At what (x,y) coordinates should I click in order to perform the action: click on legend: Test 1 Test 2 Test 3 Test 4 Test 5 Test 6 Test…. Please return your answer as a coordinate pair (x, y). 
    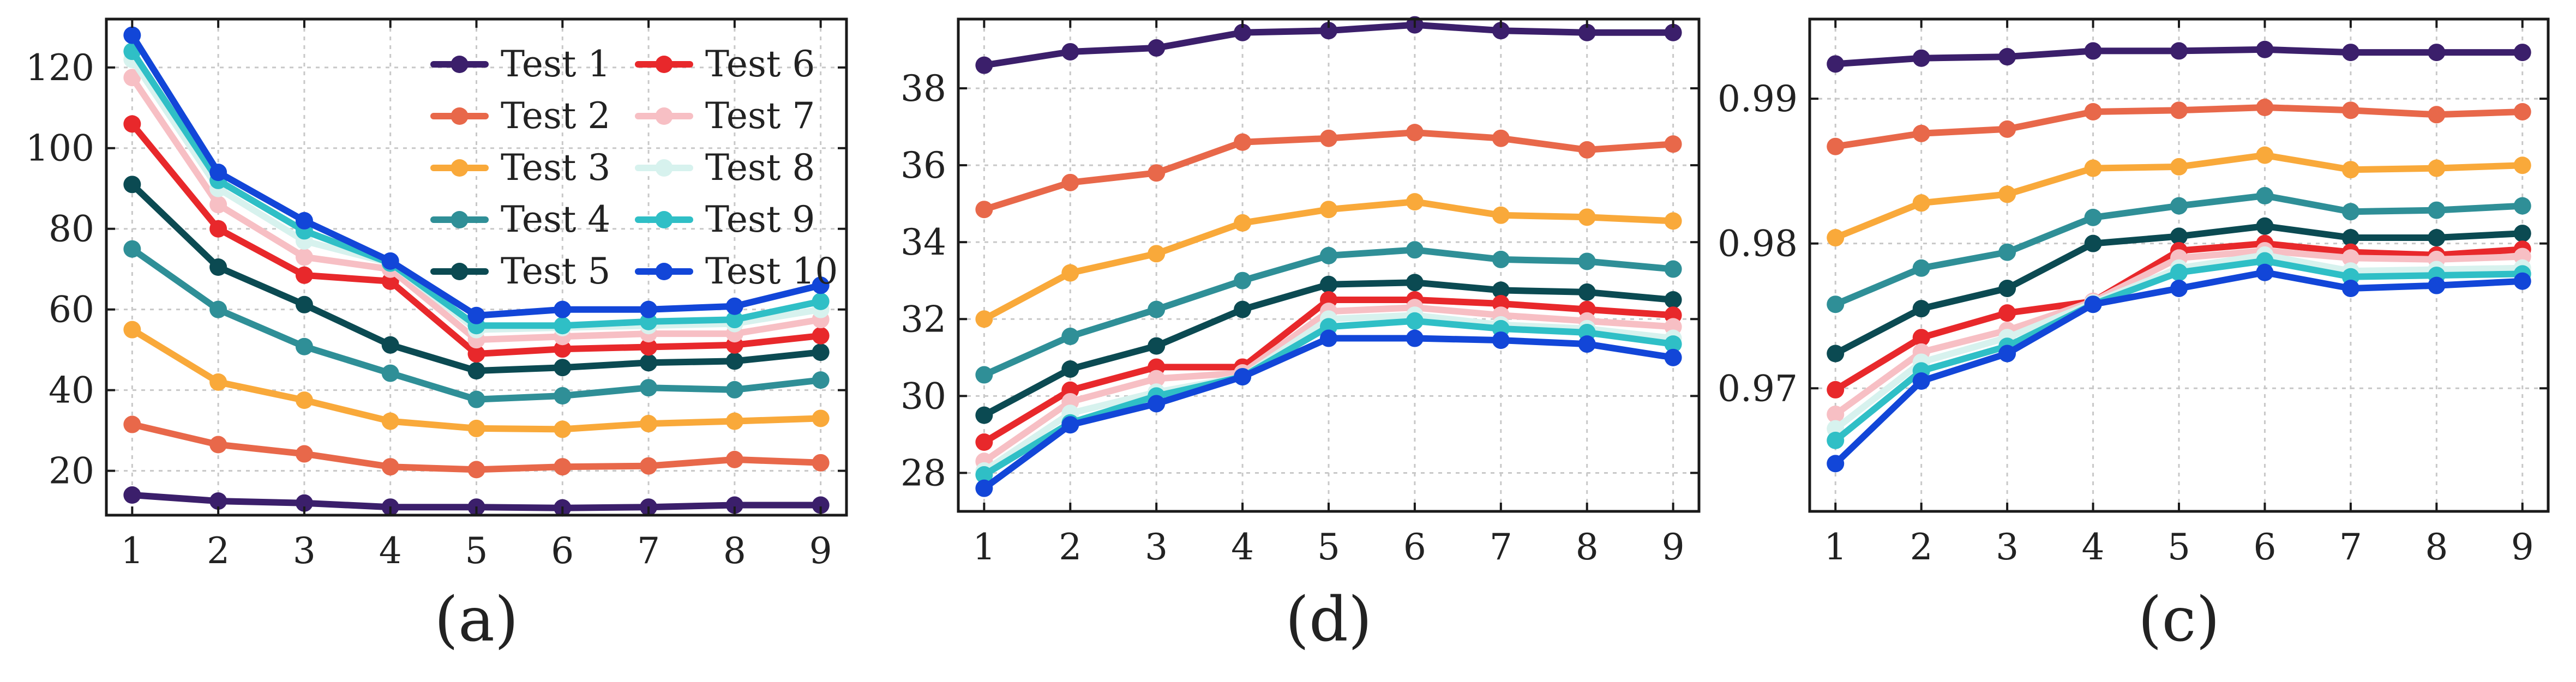
    Looking at the image, I should click on (634, 167).